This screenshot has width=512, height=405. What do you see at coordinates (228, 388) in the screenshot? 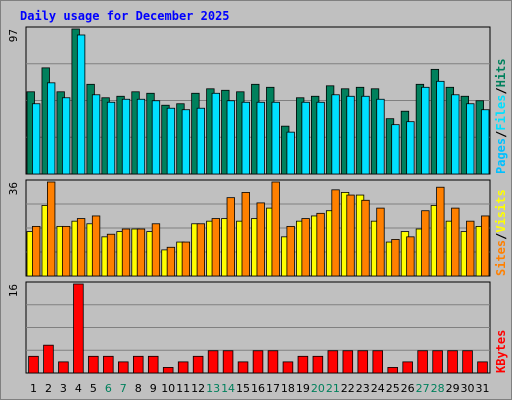
I see `x-tick-label-14: 14` at bounding box center [228, 388].